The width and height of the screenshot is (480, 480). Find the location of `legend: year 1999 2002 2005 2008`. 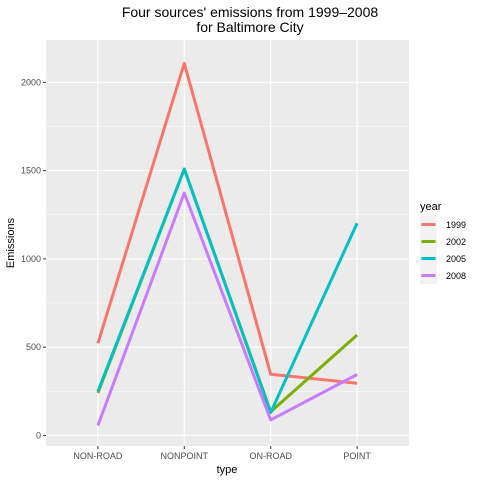

legend: year 1999 2002 2005 2008 is located at coordinates (443, 242).